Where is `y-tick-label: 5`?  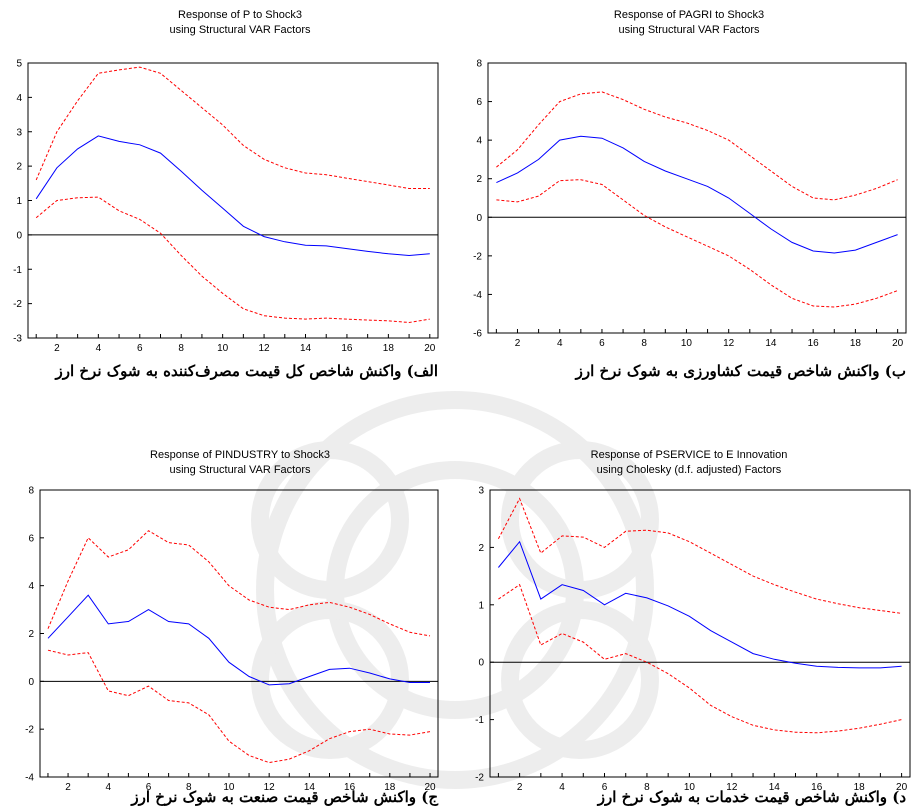 y-tick-label: 5 is located at coordinates (19, 64).